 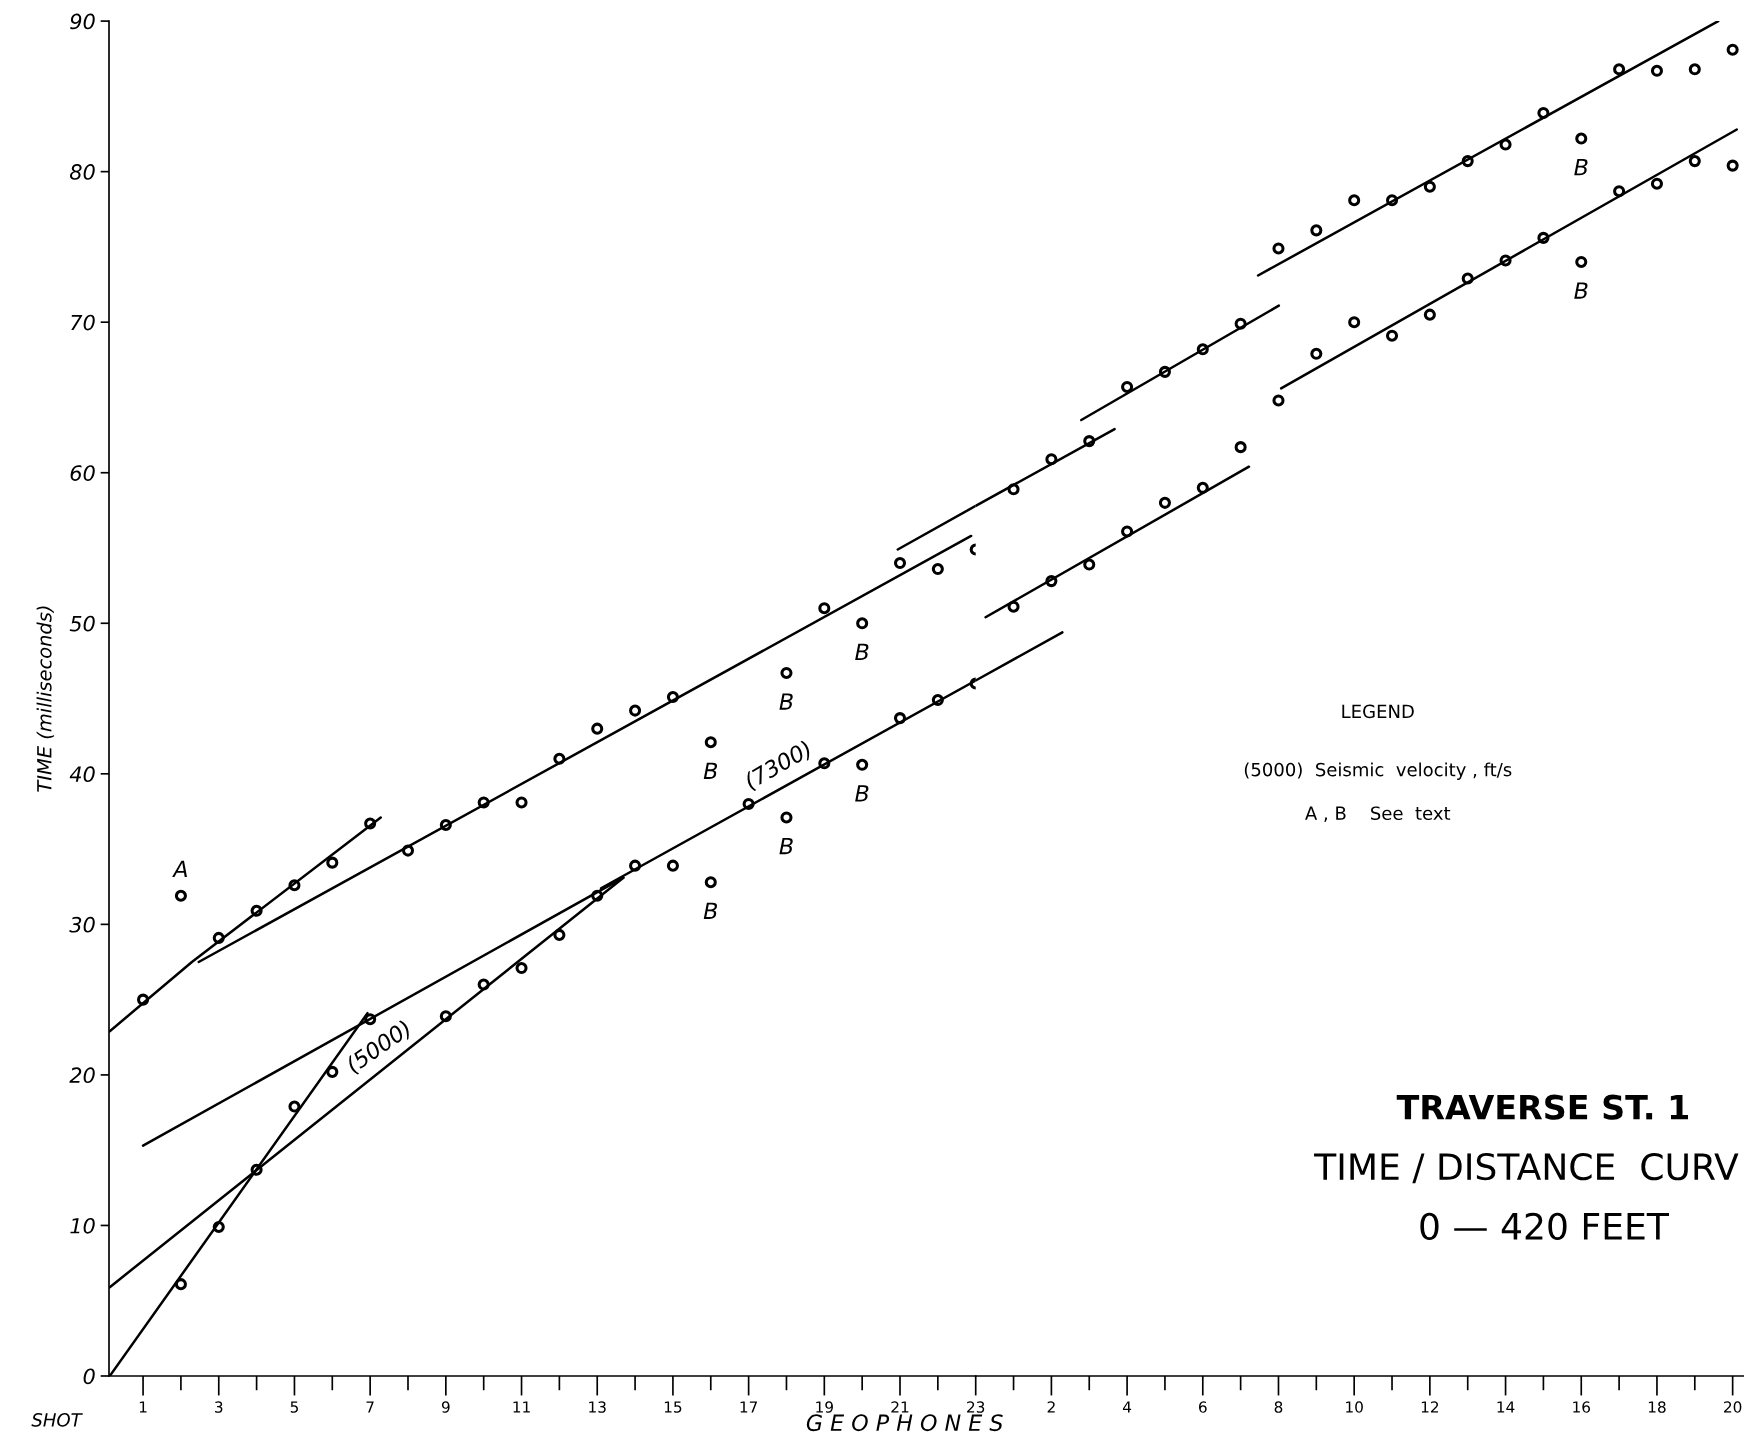 What do you see at coordinates (1542, 1107) in the screenshot?
I see `text: TRAVERSE ST. 1` at bounding box center [1542, 1107].